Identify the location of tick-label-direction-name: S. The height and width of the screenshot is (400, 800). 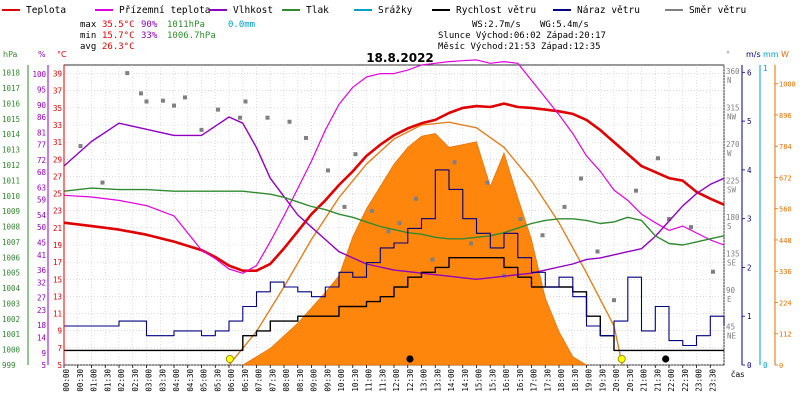
(729, 226).